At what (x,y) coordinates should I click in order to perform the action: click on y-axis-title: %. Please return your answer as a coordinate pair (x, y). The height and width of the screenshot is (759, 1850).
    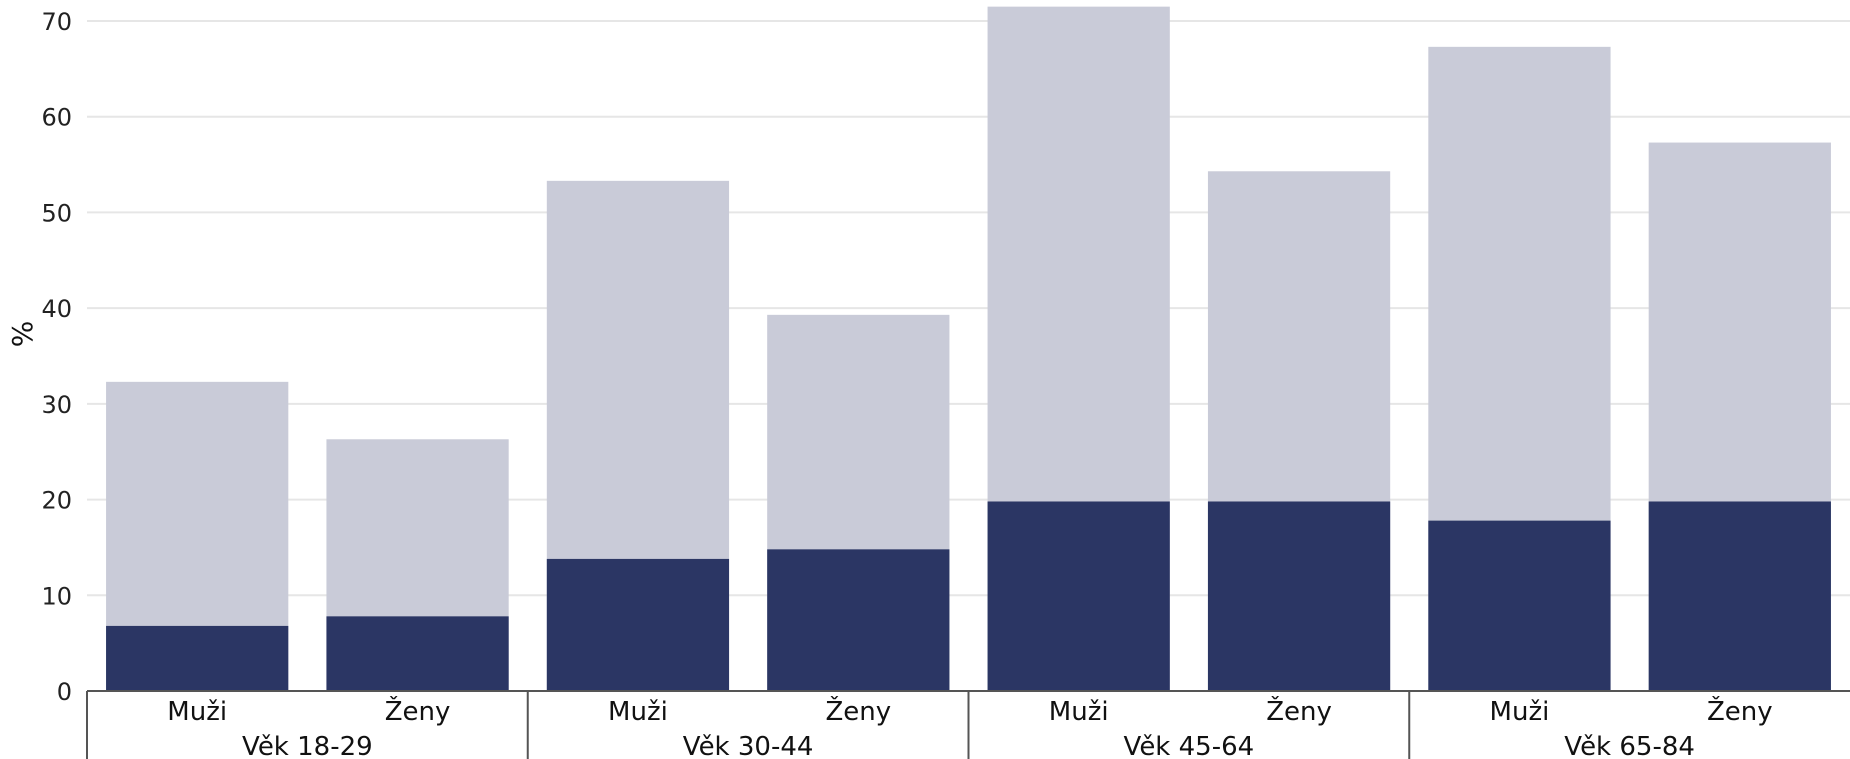
    Looking at the image, I should click on (22, 334).